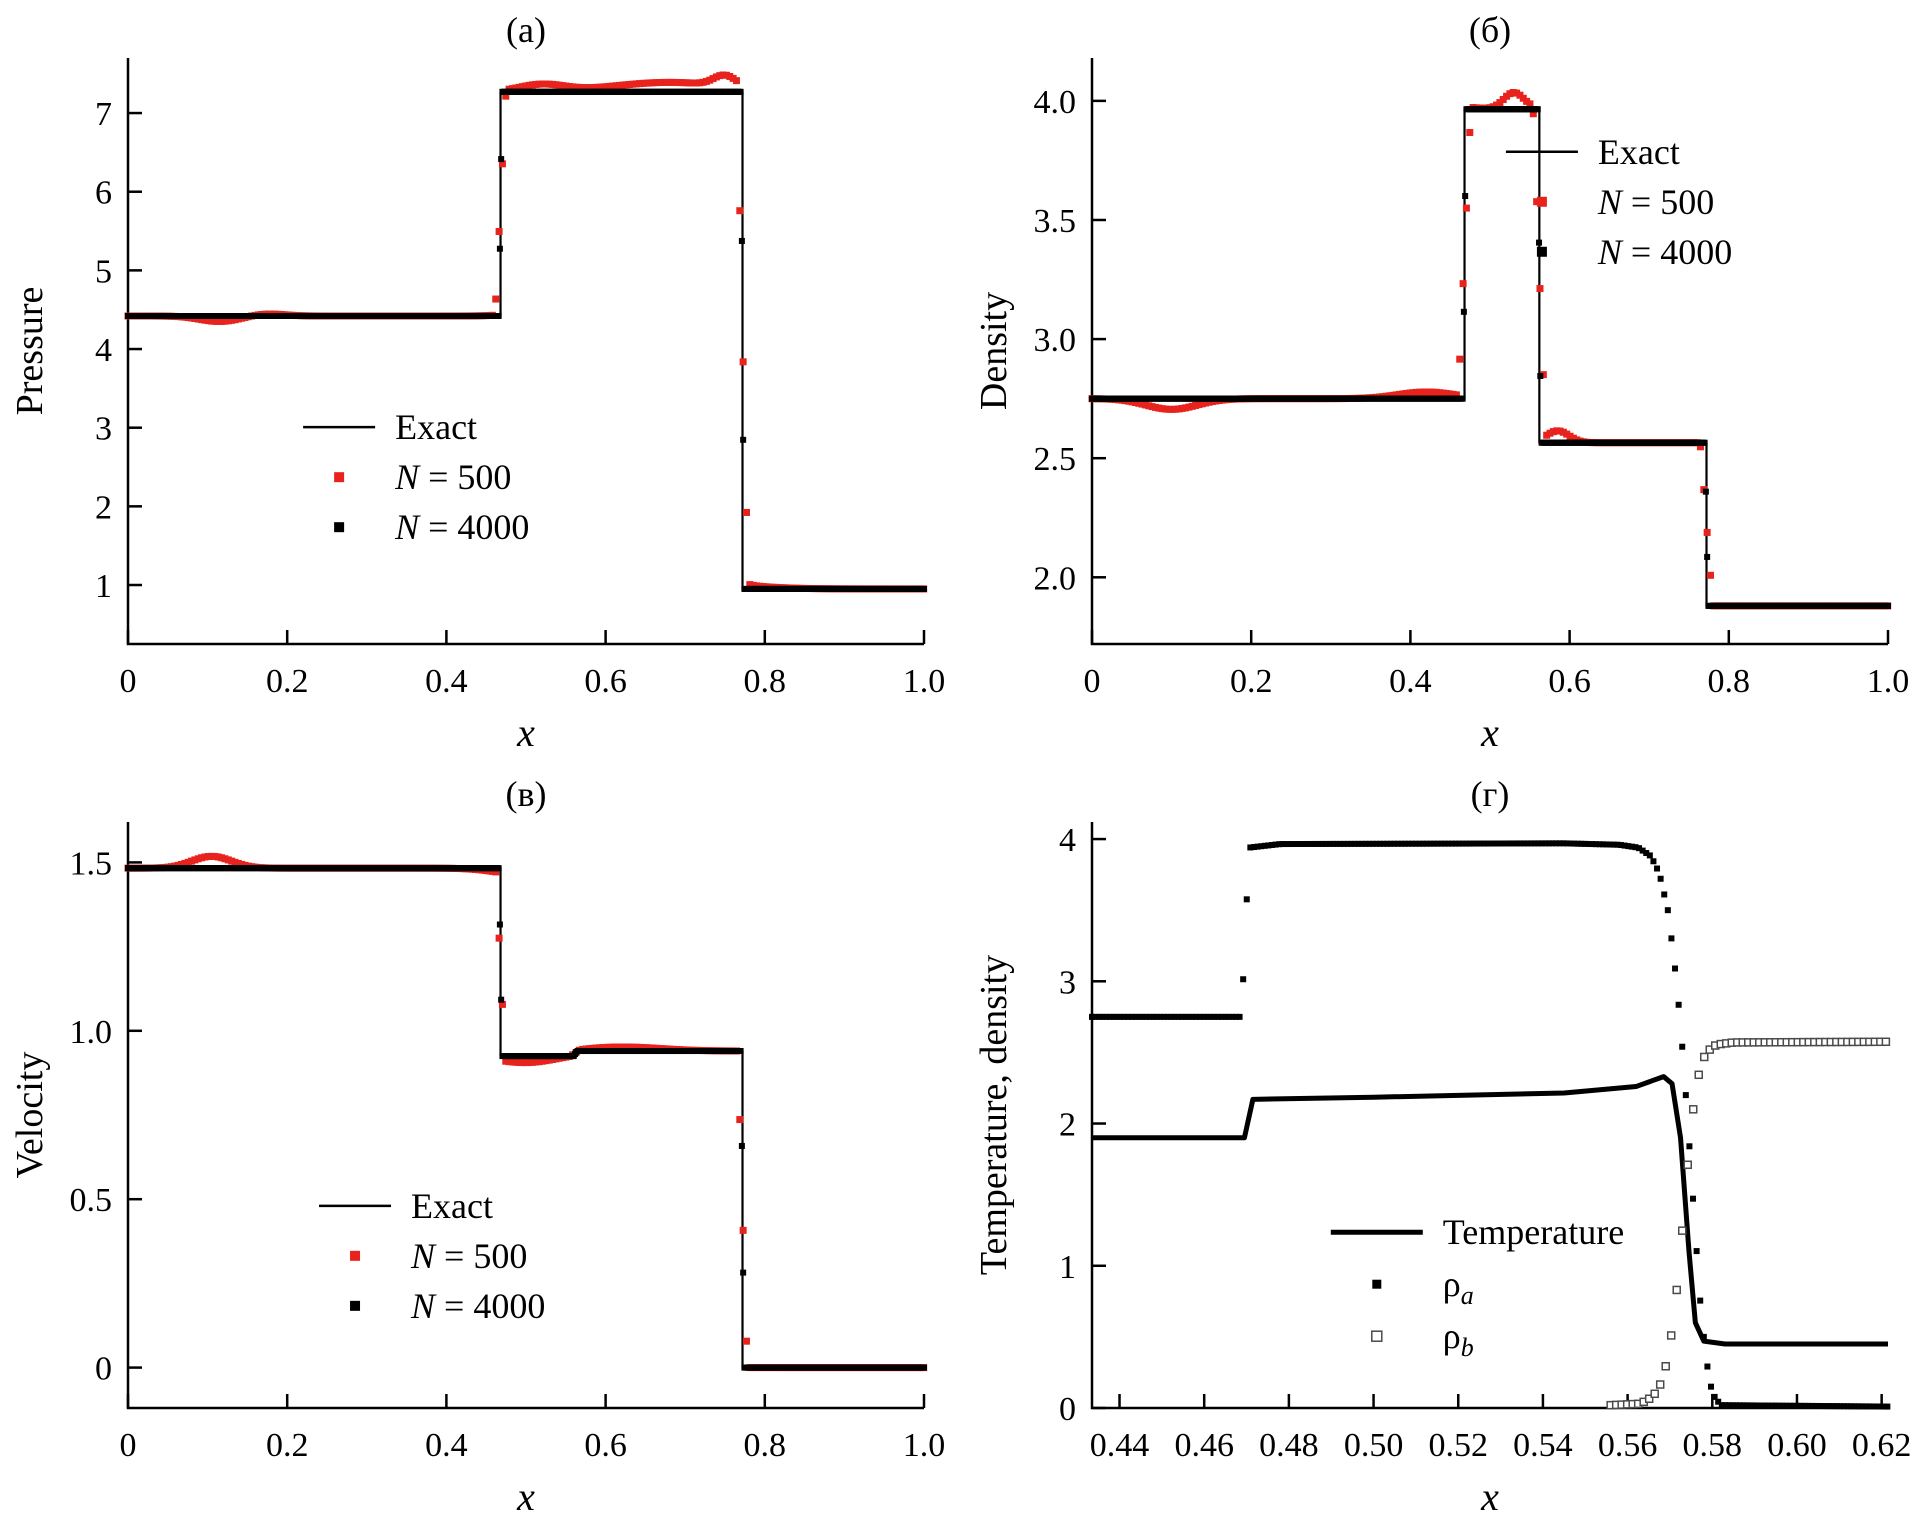 This screenshot has height=1528, width=1929. What do you see at coordinates (1477, 1287) in the screenshot?
I see `legend: Temperature ρa ρb` at bounding box center [1477, 1287].